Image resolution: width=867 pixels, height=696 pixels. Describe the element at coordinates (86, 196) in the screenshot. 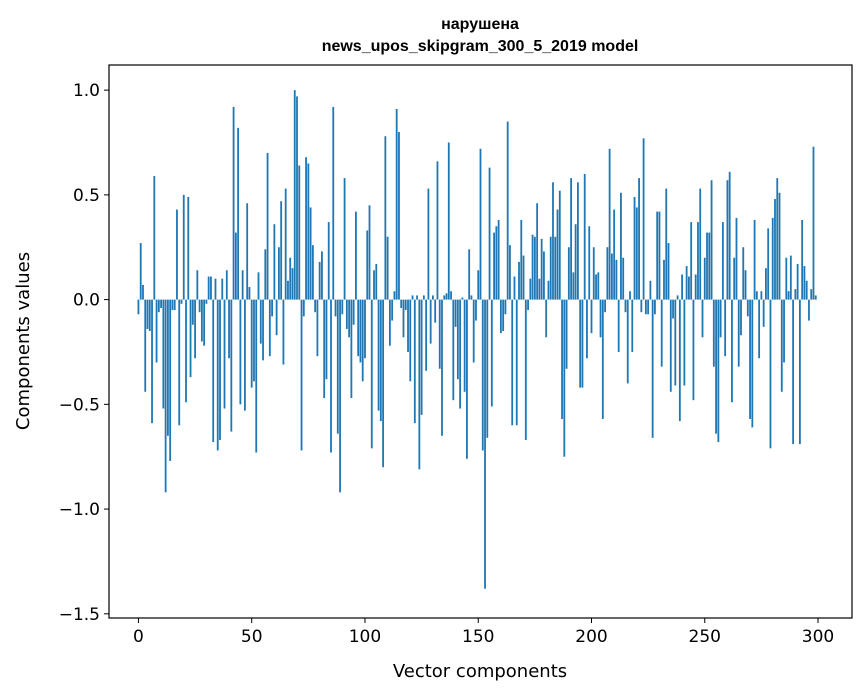

I see `y-tick-label: 0.5` at that location.